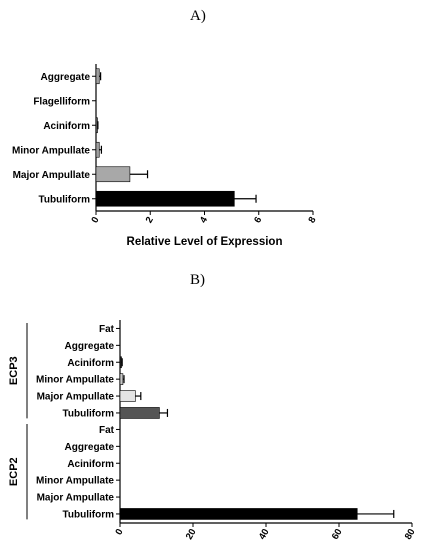 This screenshot has width=425, height=550. I want to click on b-group-label-ecp2: ECP2, so click(14, 471).